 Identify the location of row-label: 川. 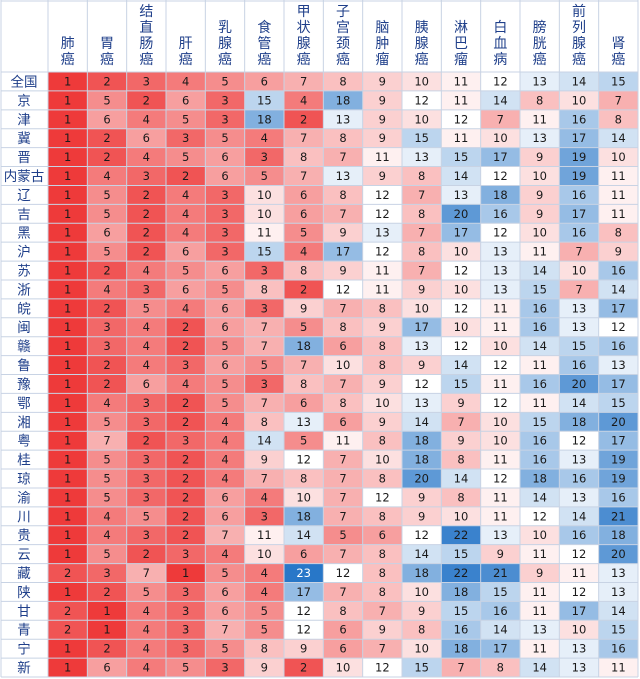
(24, 517).